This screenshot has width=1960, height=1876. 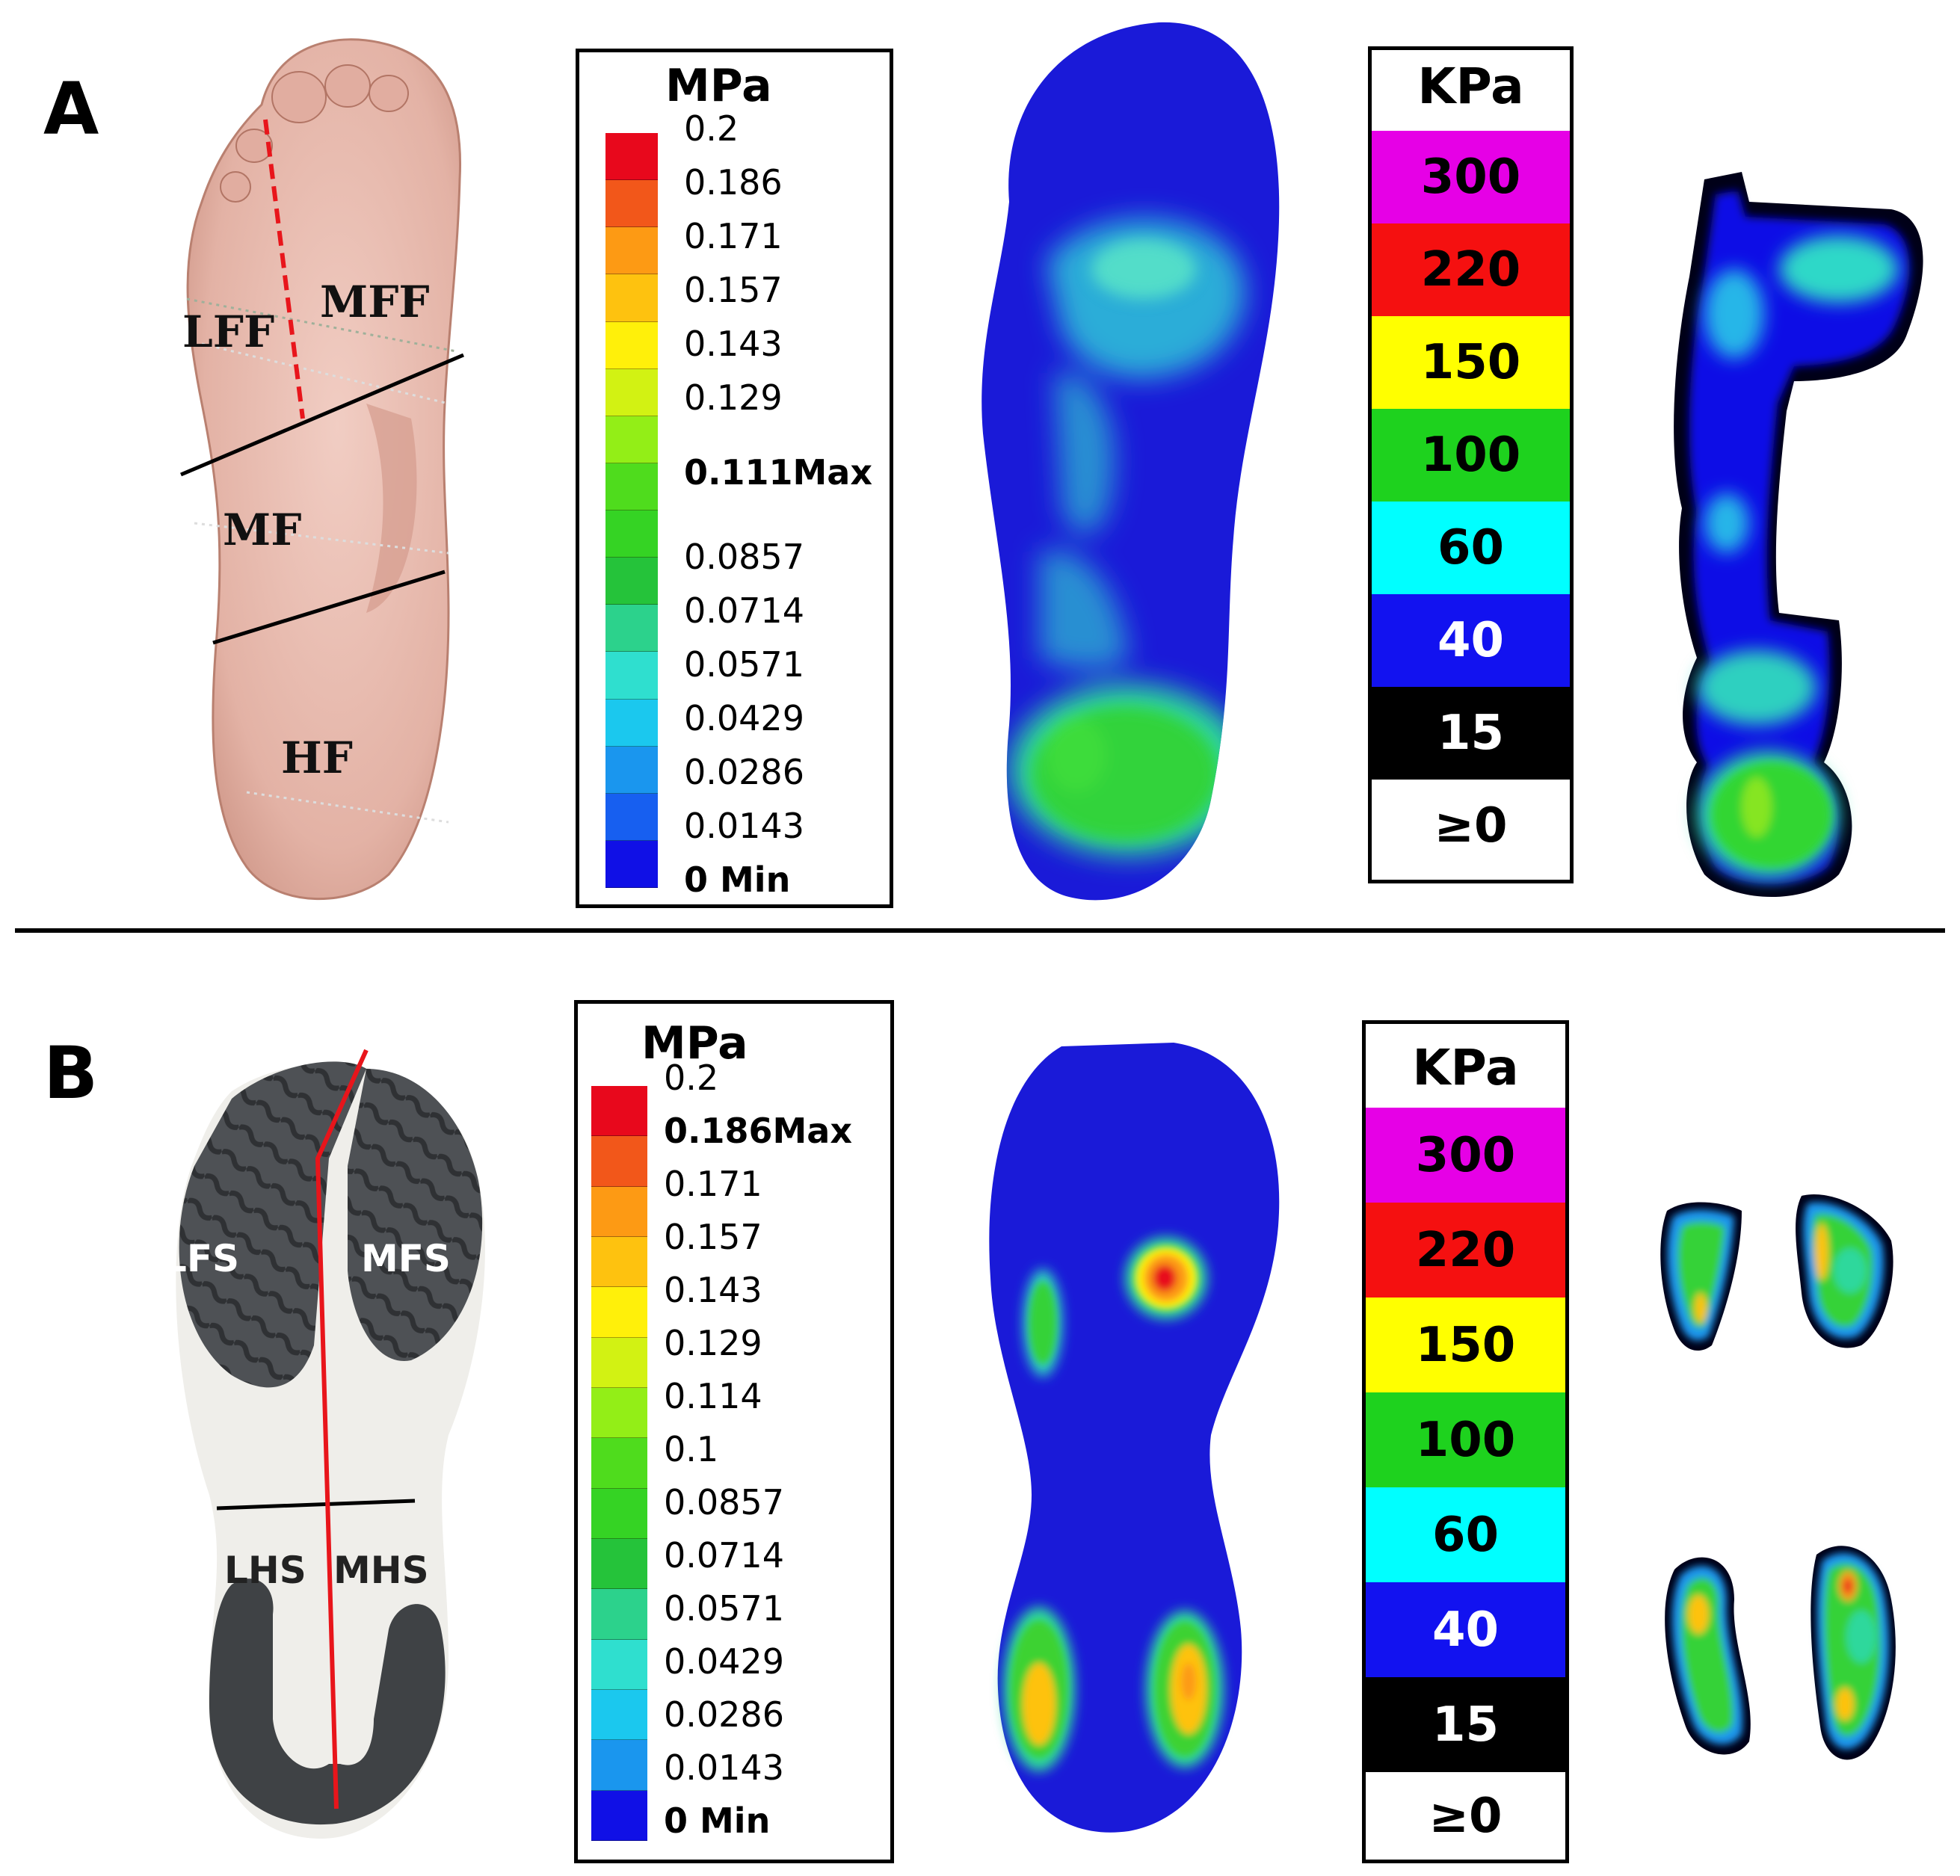 What do you see at coordinates (1130, 461) in the screenshot?
I see `fea-pressure-map-insole` at bounding box center [1130, 461].